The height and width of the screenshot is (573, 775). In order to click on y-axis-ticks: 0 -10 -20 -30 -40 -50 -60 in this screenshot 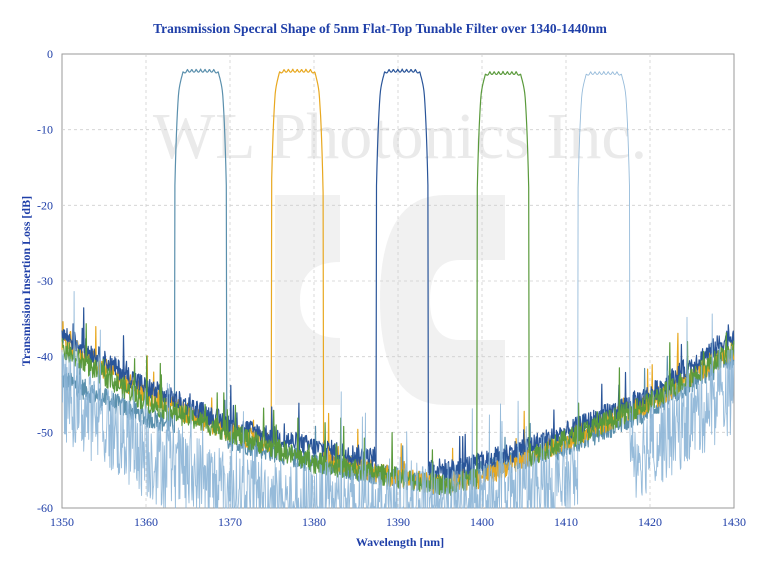, I will do `click(45, 281)`.